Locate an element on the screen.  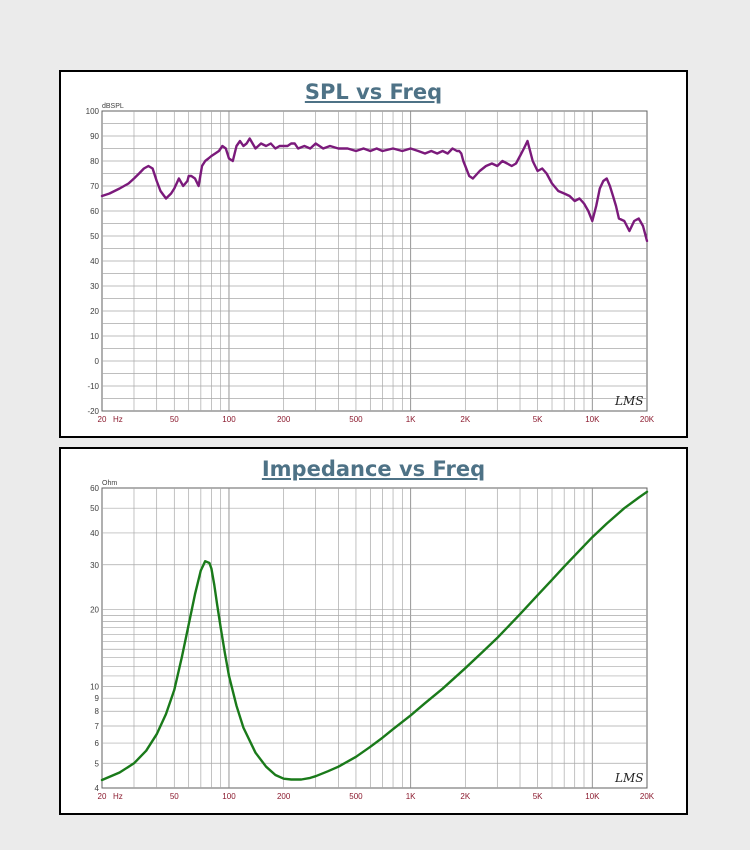
y-tick-label: 80 is located at coordinates (94, 161).